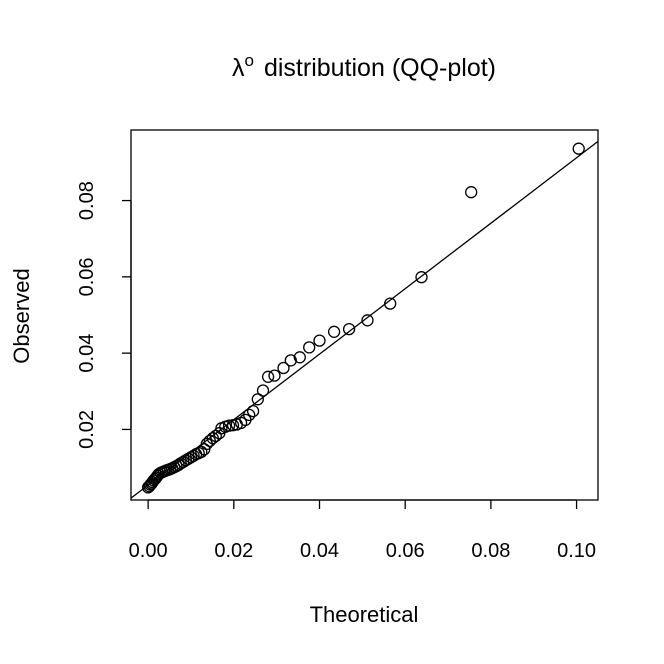  What do you see at coordinates (364, 614) in the screenshot?
I see `x-axis-label: Theoretical` at bounding box center [364, 614].